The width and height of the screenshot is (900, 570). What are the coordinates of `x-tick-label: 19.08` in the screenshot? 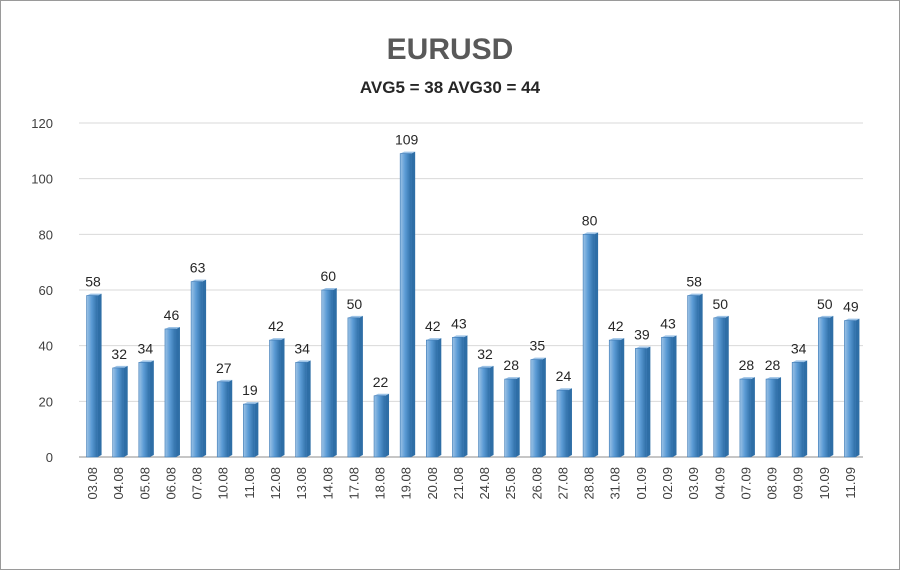 It's located at (406, 483).